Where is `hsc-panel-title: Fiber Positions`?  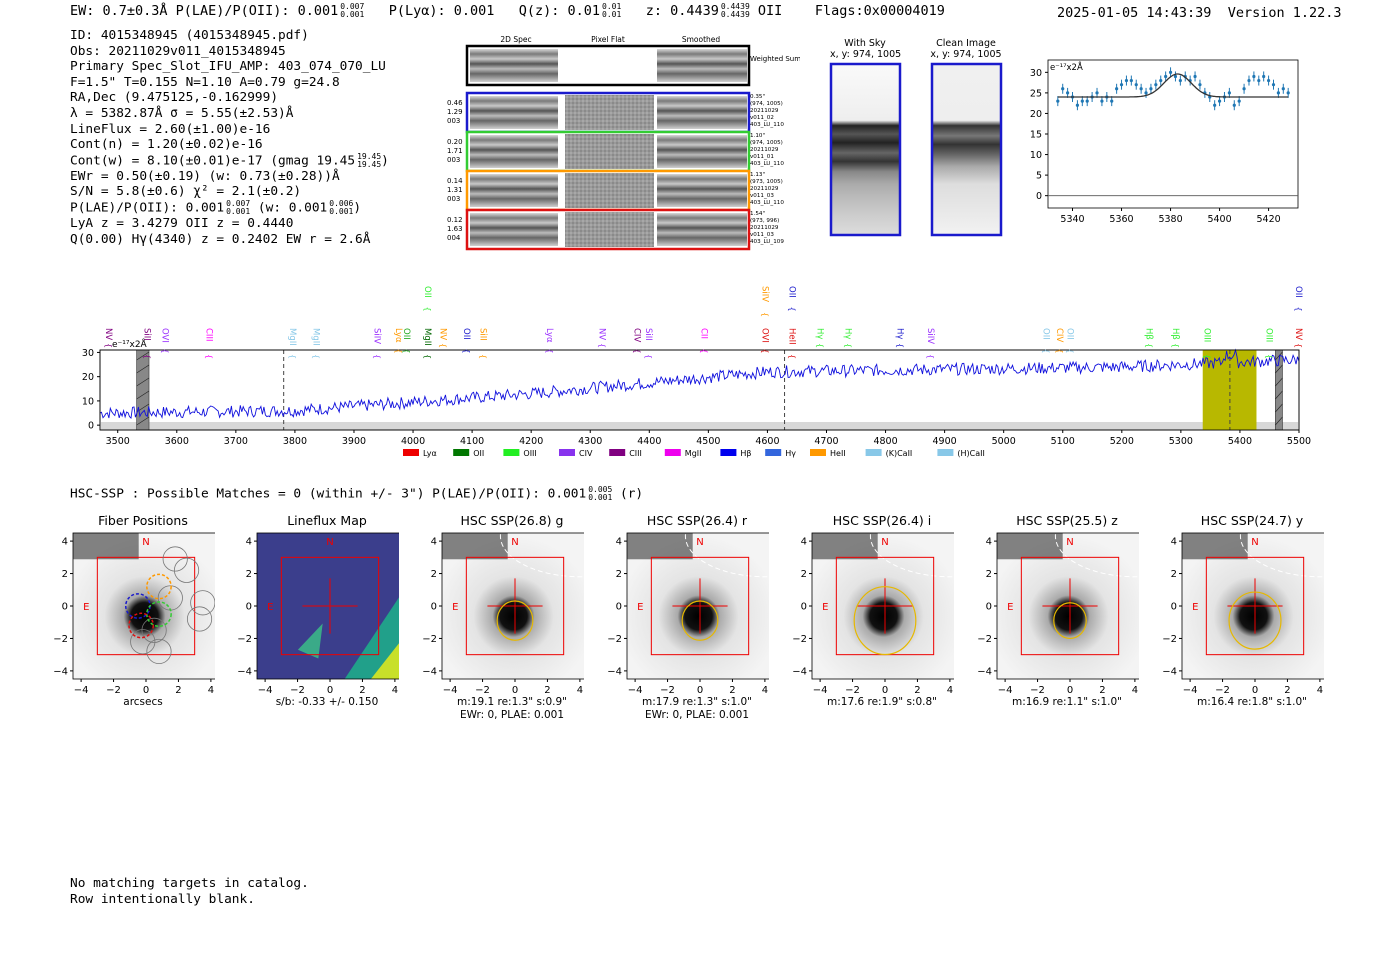 hsc-panel-title: Fiber Positions is located at coordinates (143, 520).